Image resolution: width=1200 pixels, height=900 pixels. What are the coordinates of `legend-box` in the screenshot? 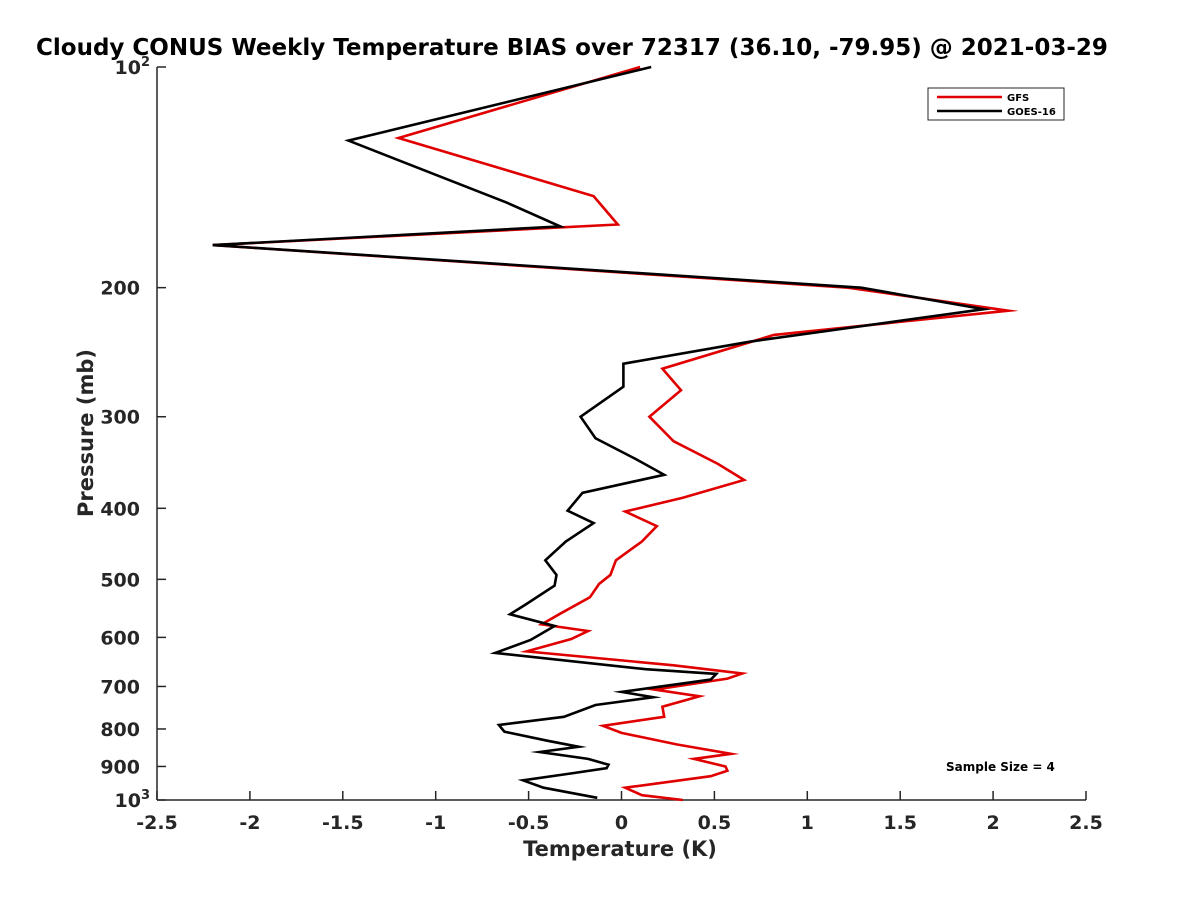 It's located at (996, 104).